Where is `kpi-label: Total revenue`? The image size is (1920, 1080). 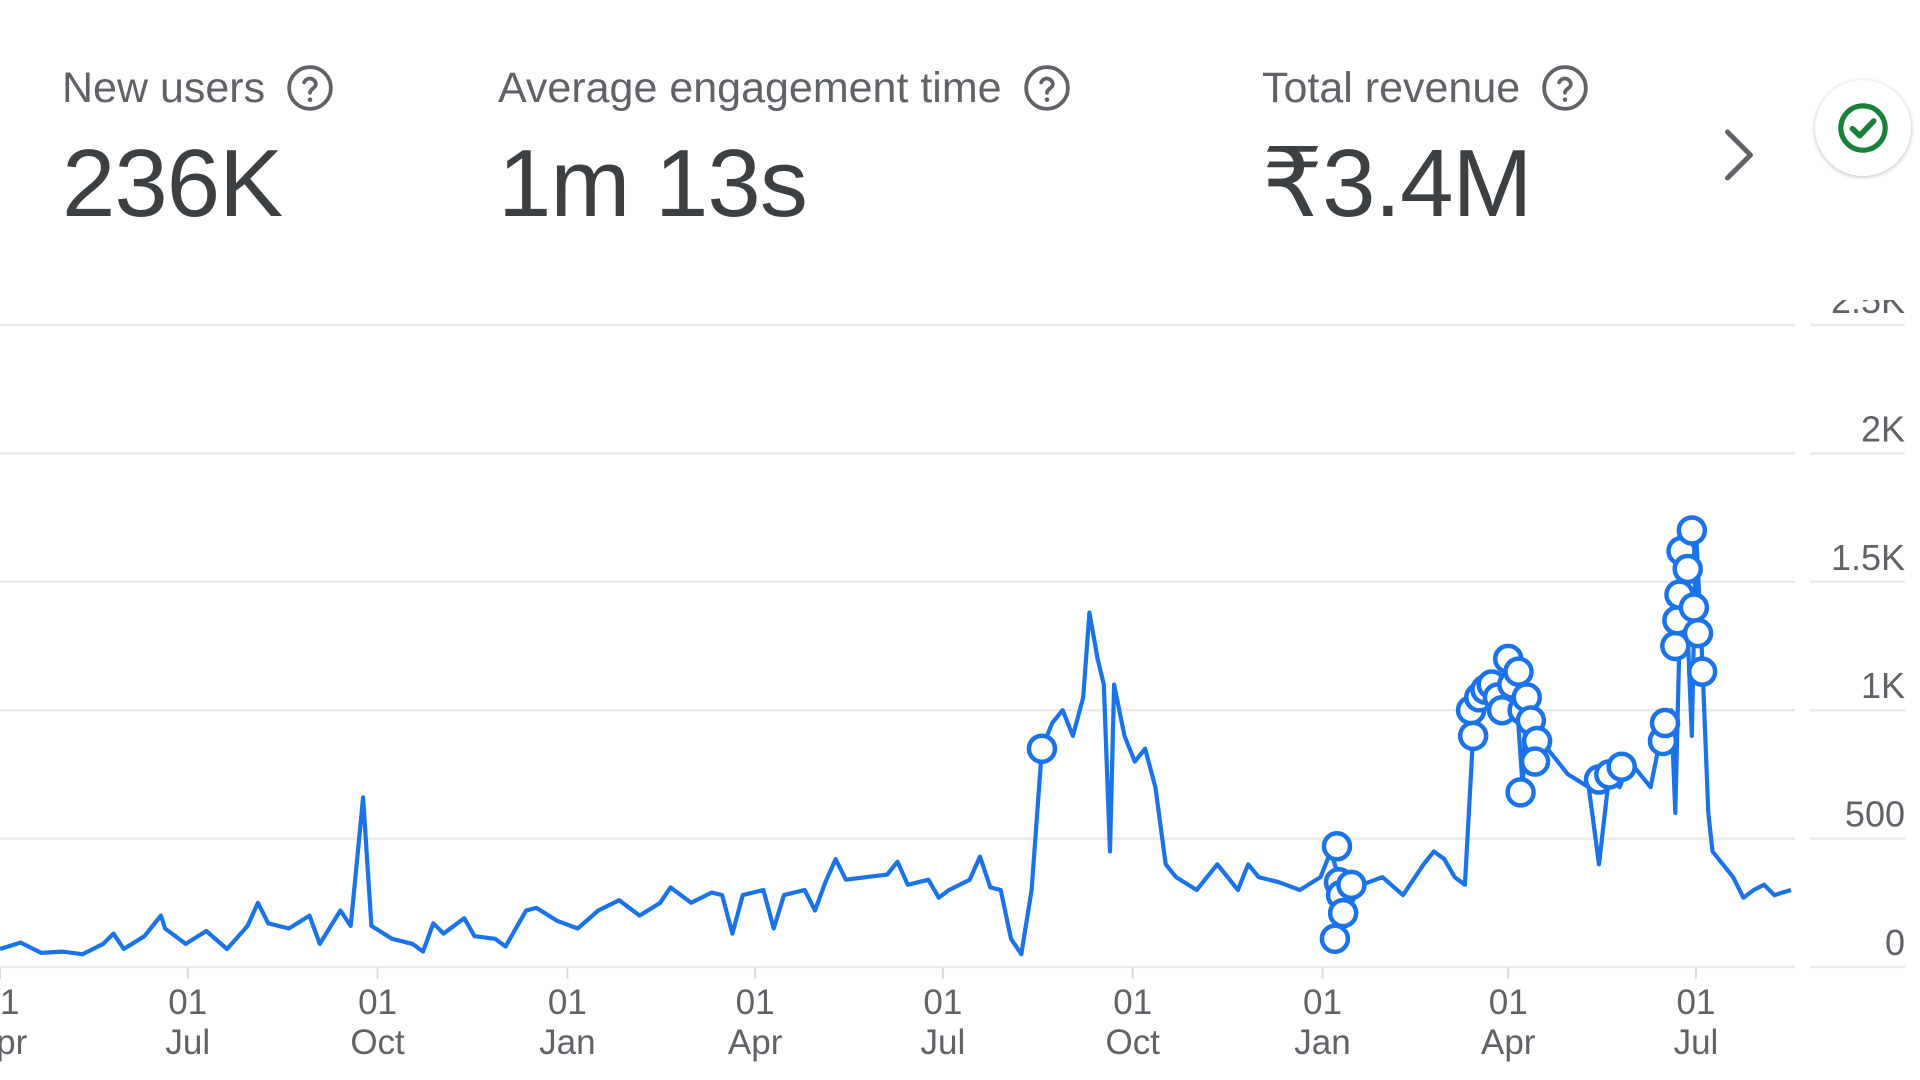 kpi-label: Total revenue is located at coordinates (1391, 87).